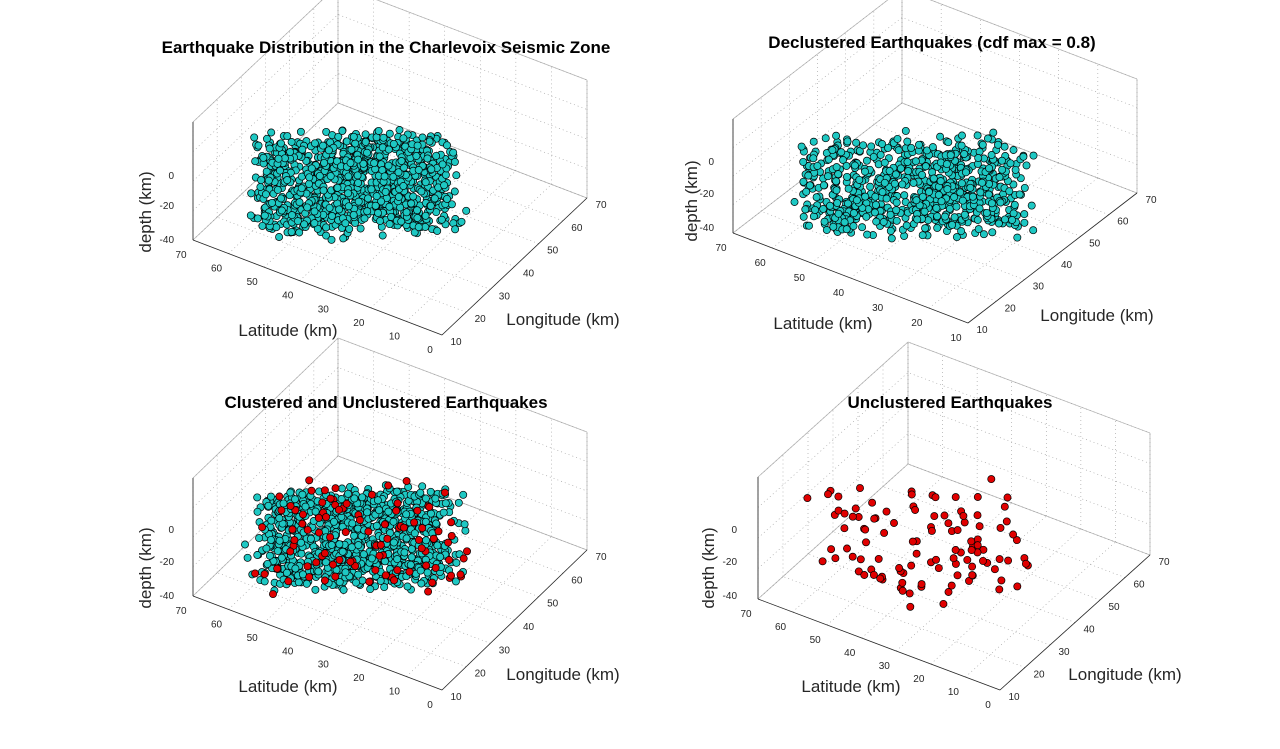 This screenshot has height=749, width=1280. I want to click on axes: 0 10 20 30 40 50 60 70 10 20 30 40 50 60 70 0 -20 -40, so click(383, 594).